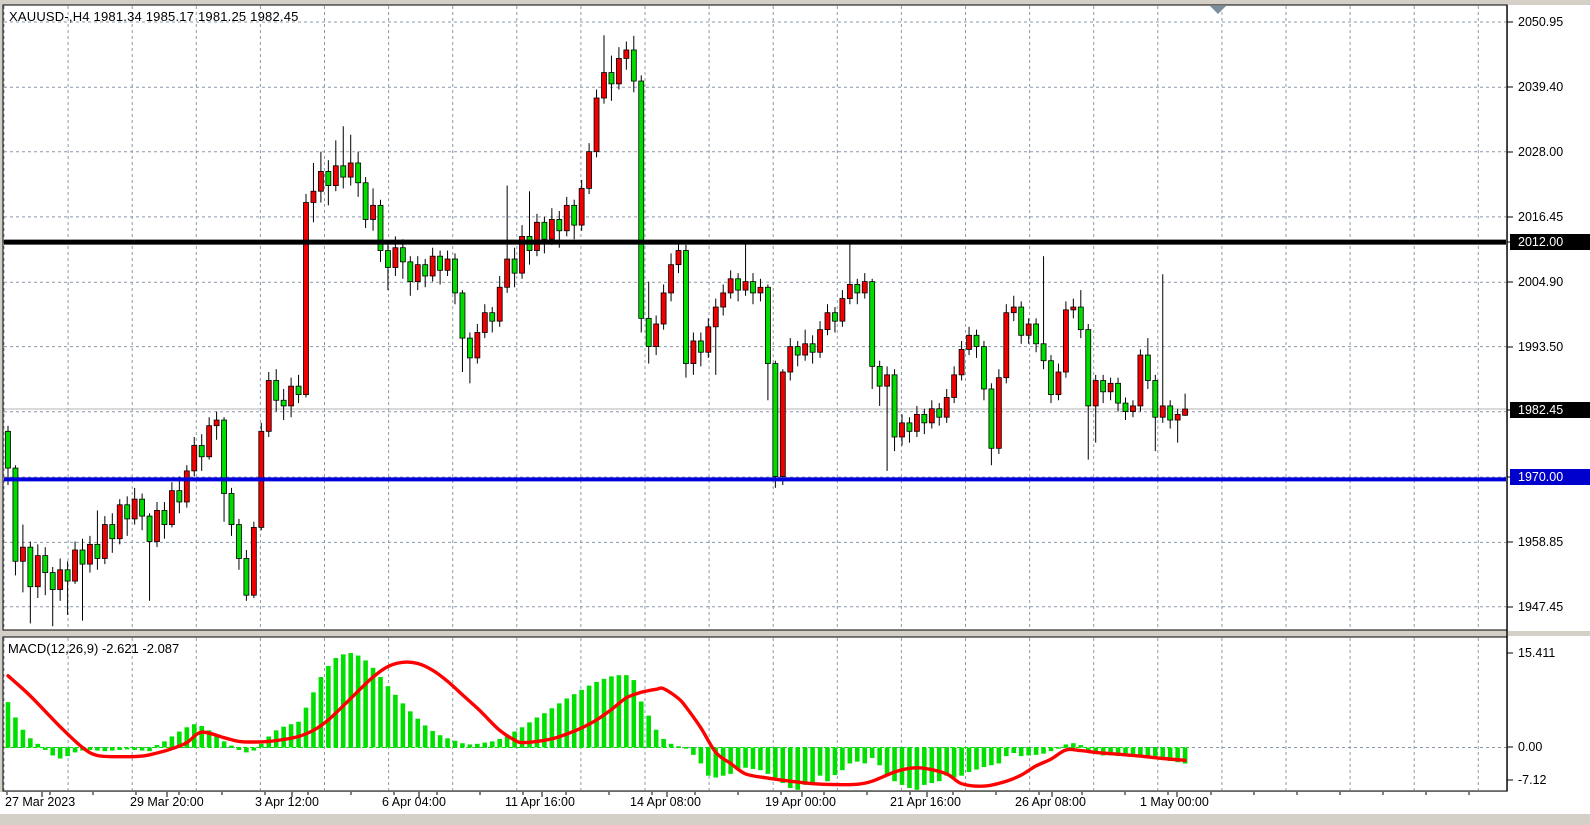 The height and width of the screenshot is (825, 1590). I want to click on price-tag-1982.45: 1982.45, so click(1550, 410).